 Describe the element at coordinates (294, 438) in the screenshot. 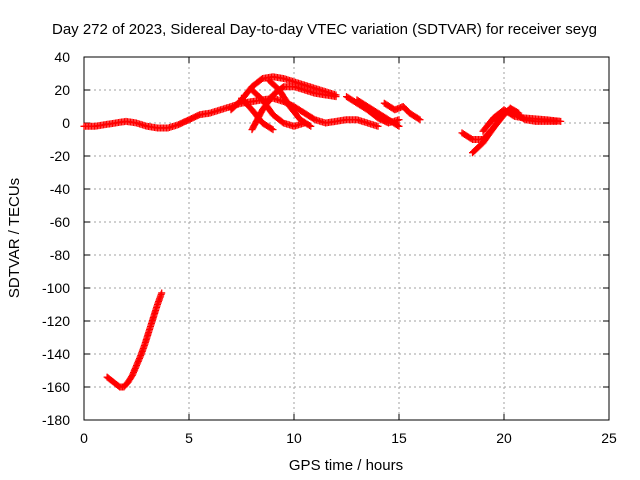

I see `x-tick-label: 10` at that location.